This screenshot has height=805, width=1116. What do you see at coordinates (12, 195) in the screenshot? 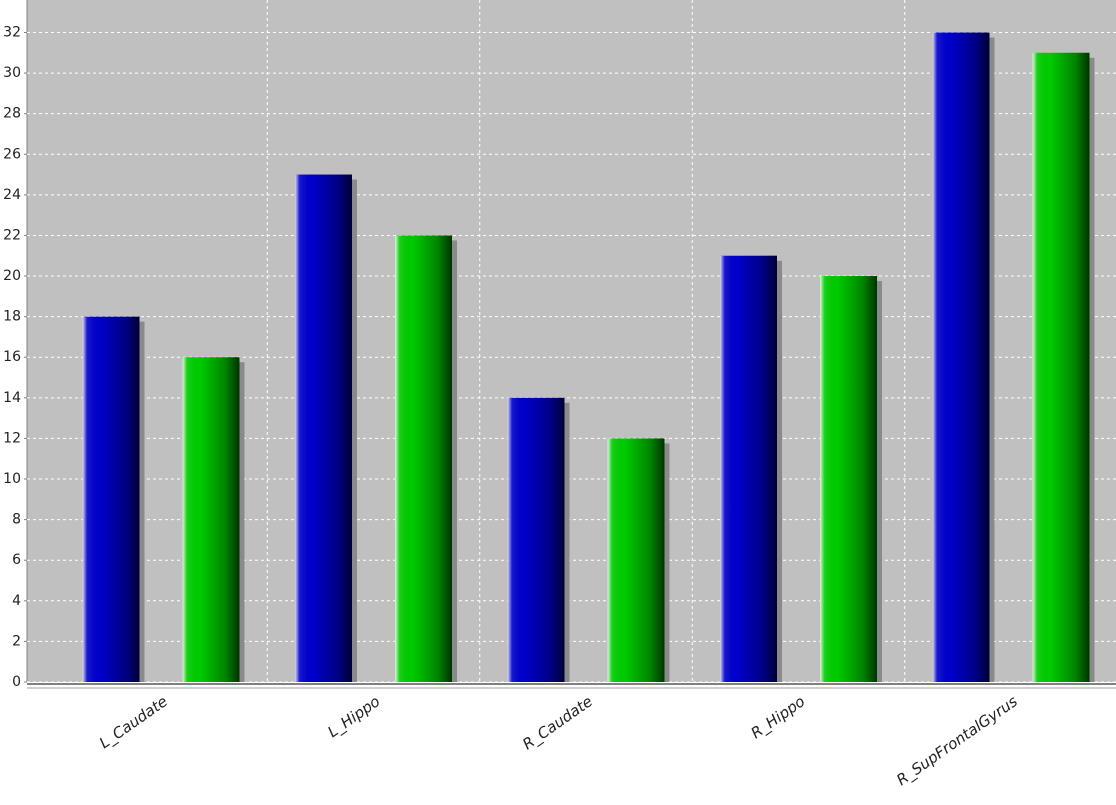
I see `y-tick-label: 24` at bounding box center [12, 195].